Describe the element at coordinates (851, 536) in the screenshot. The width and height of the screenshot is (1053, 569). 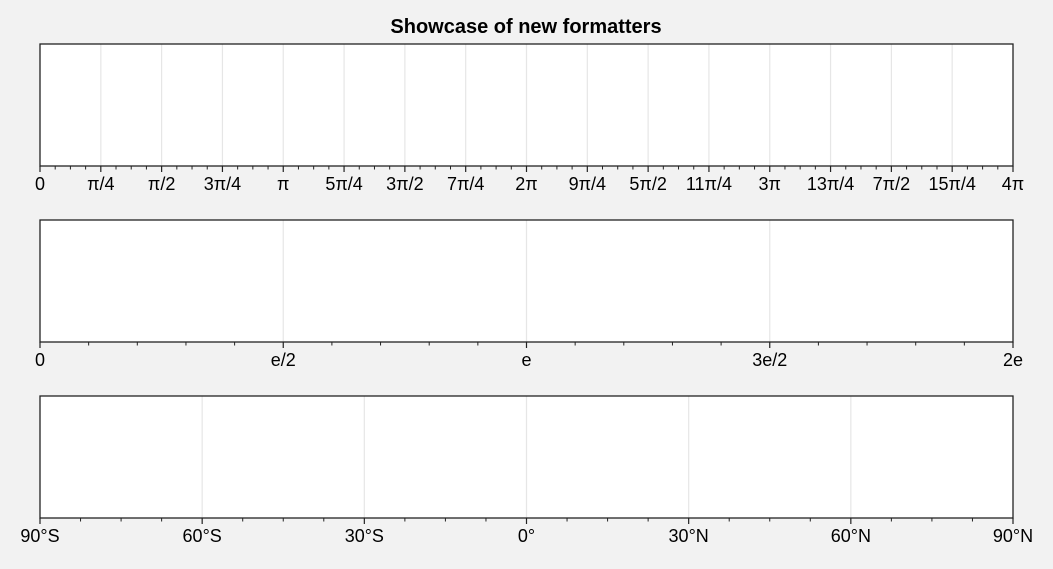
I see `tick-label: 60°N` at that location.